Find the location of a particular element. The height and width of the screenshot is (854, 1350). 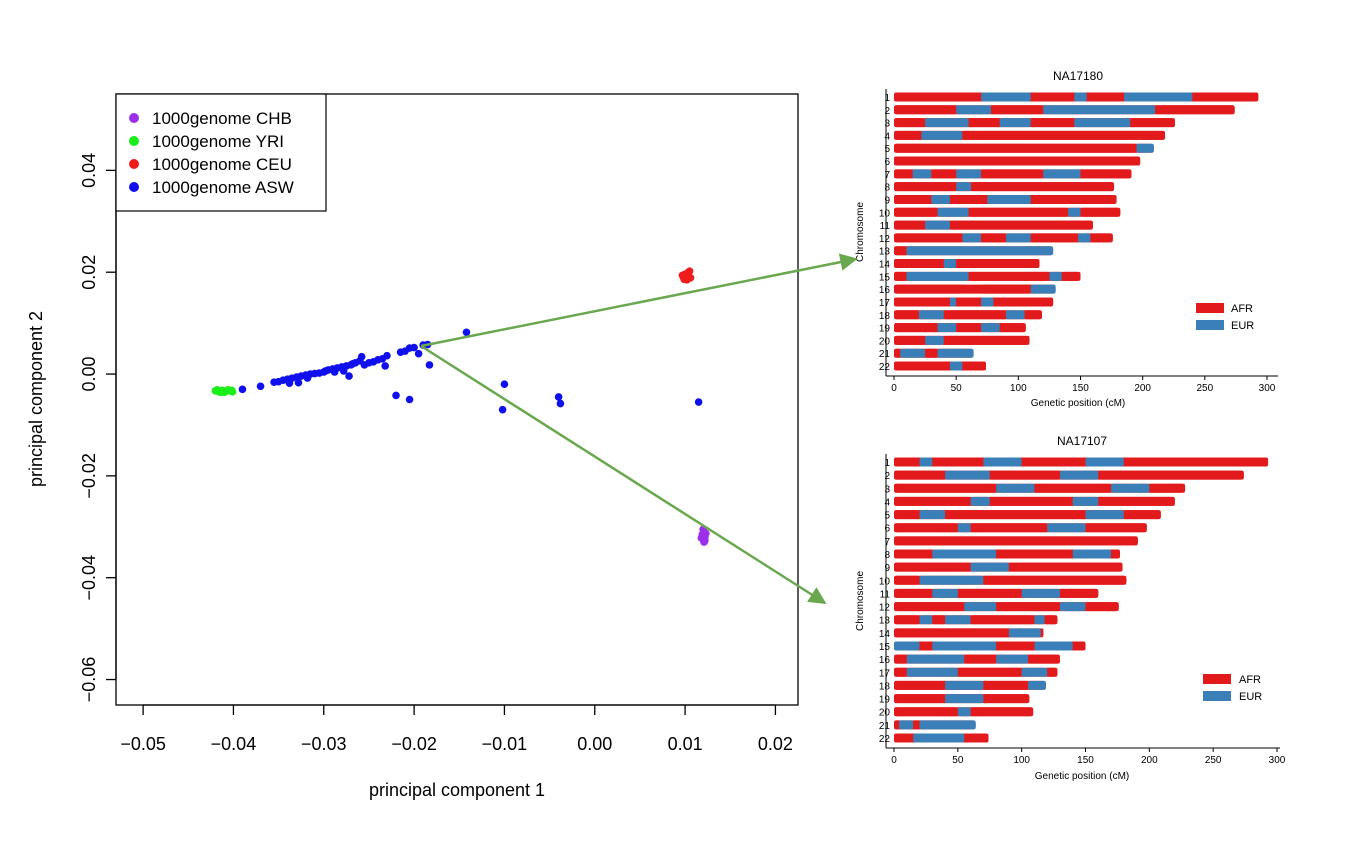

arrow-to-na17107 is located at coordinates (623, 474).